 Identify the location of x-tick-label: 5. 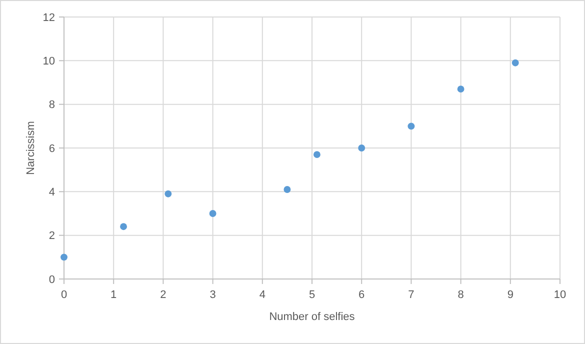
(312, 295).